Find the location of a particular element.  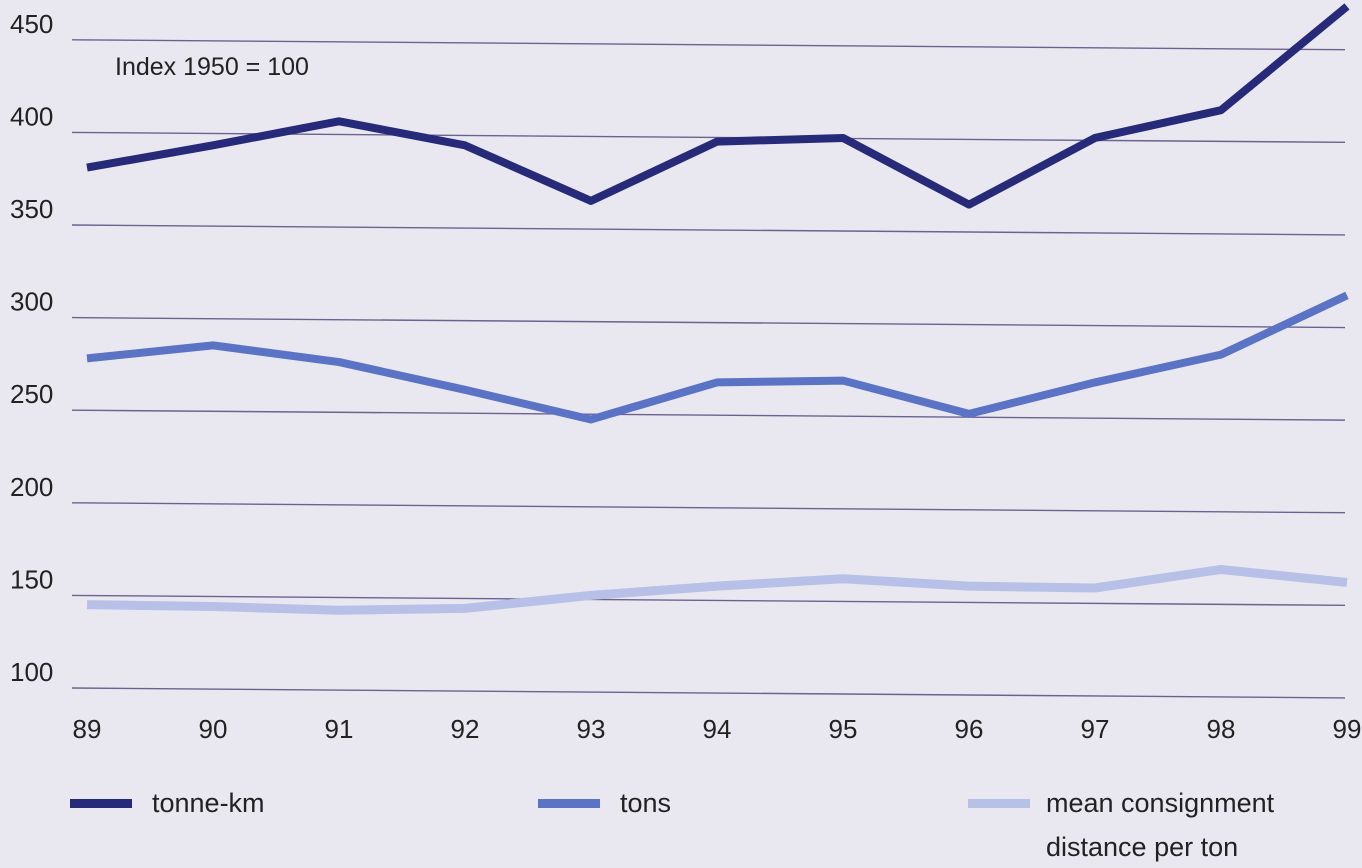

legend-label-tons: tons is located at coordinates (645, 803).